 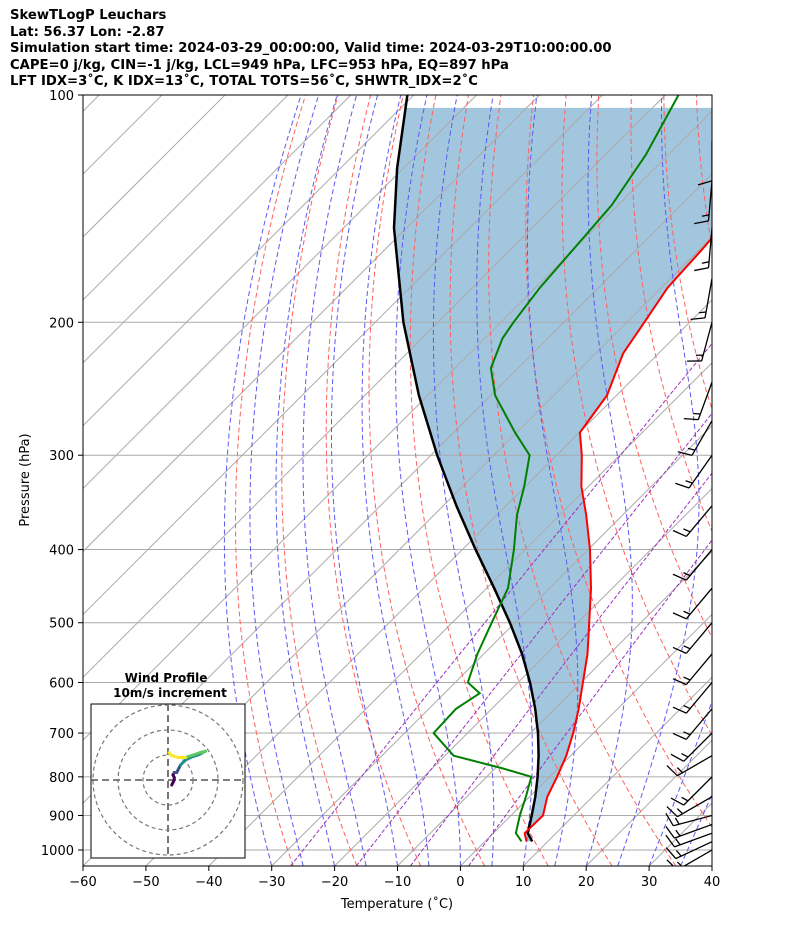 What do you see at coordinates (586, 882) in the screenshot?
I see `x-tick-label: 20` at bounding box center [586, 882].